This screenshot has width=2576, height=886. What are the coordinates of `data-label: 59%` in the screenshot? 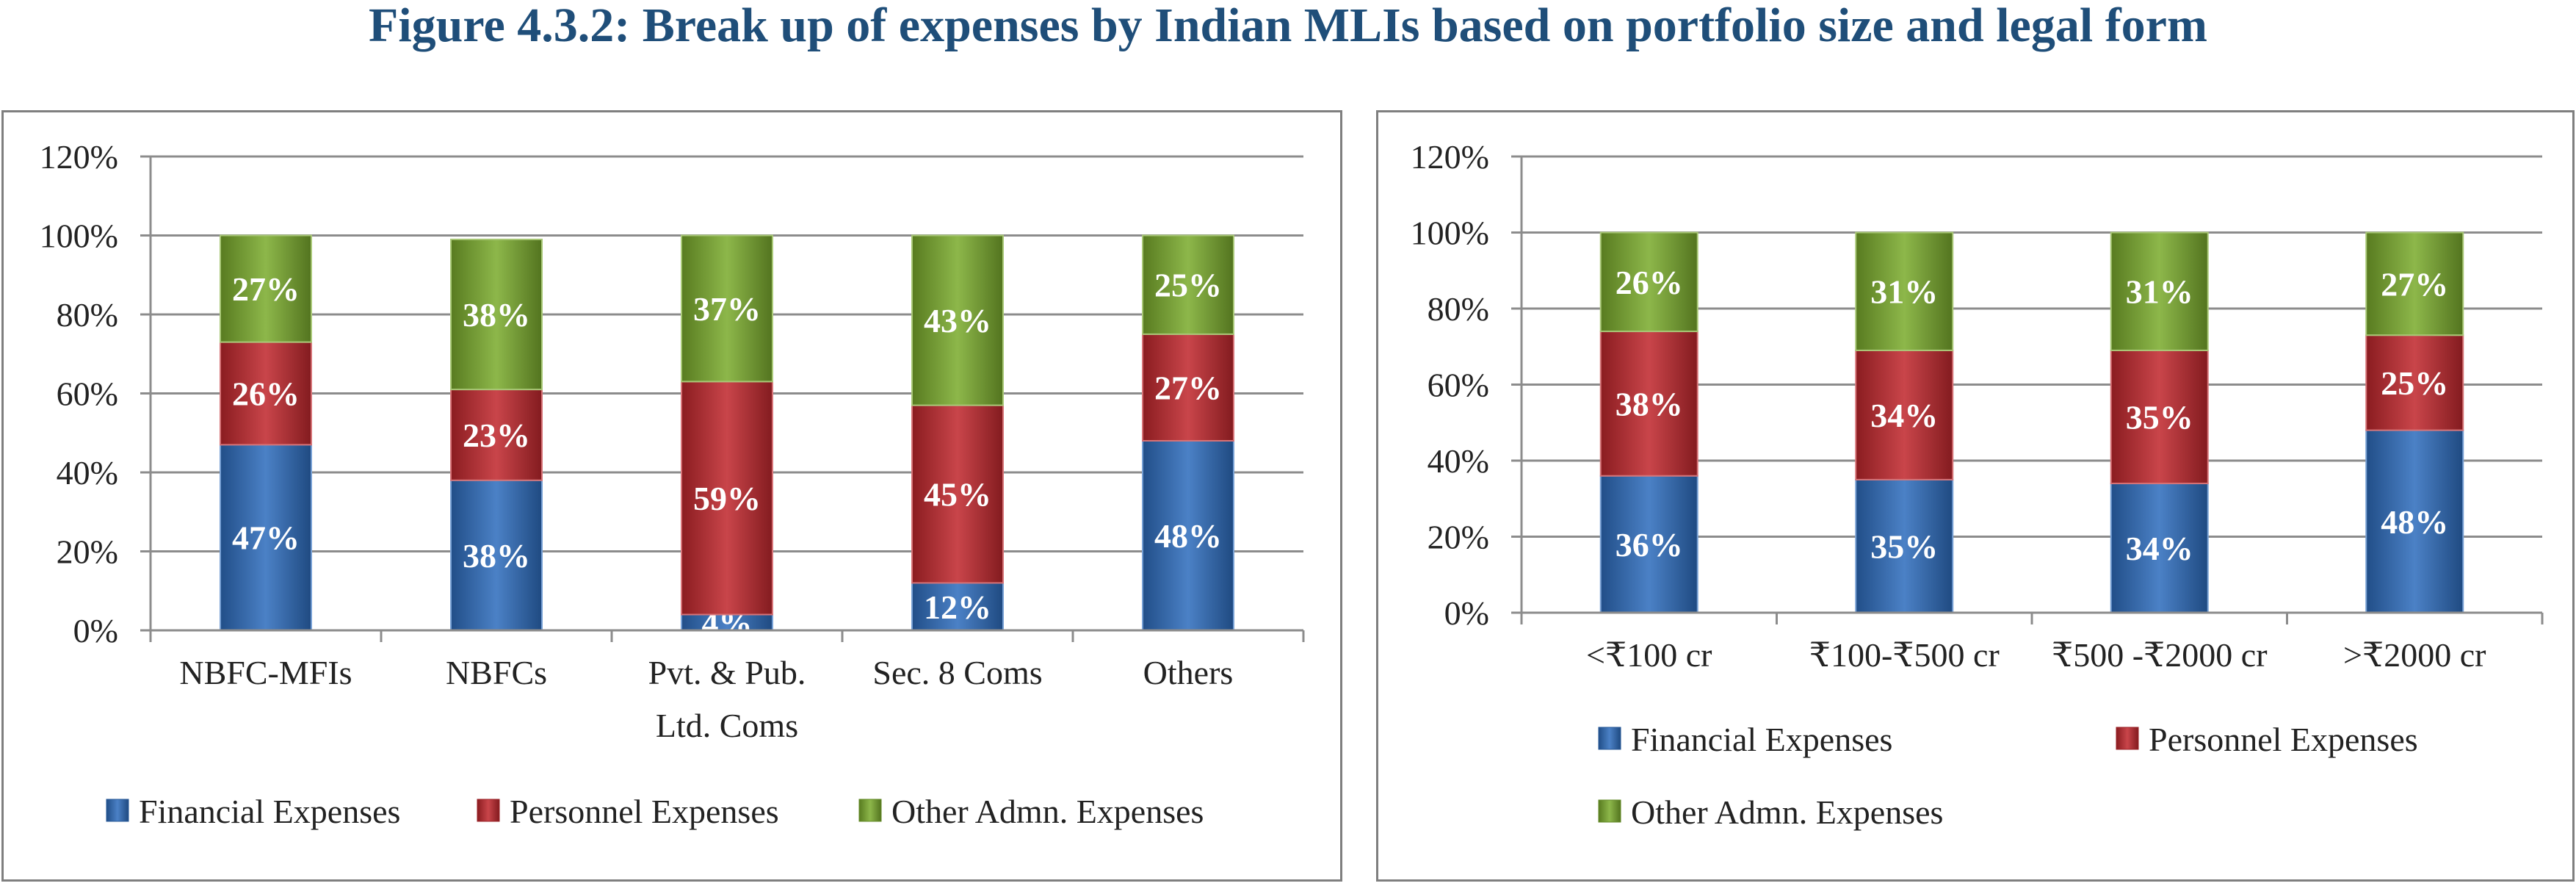 It's located at (727, 498).